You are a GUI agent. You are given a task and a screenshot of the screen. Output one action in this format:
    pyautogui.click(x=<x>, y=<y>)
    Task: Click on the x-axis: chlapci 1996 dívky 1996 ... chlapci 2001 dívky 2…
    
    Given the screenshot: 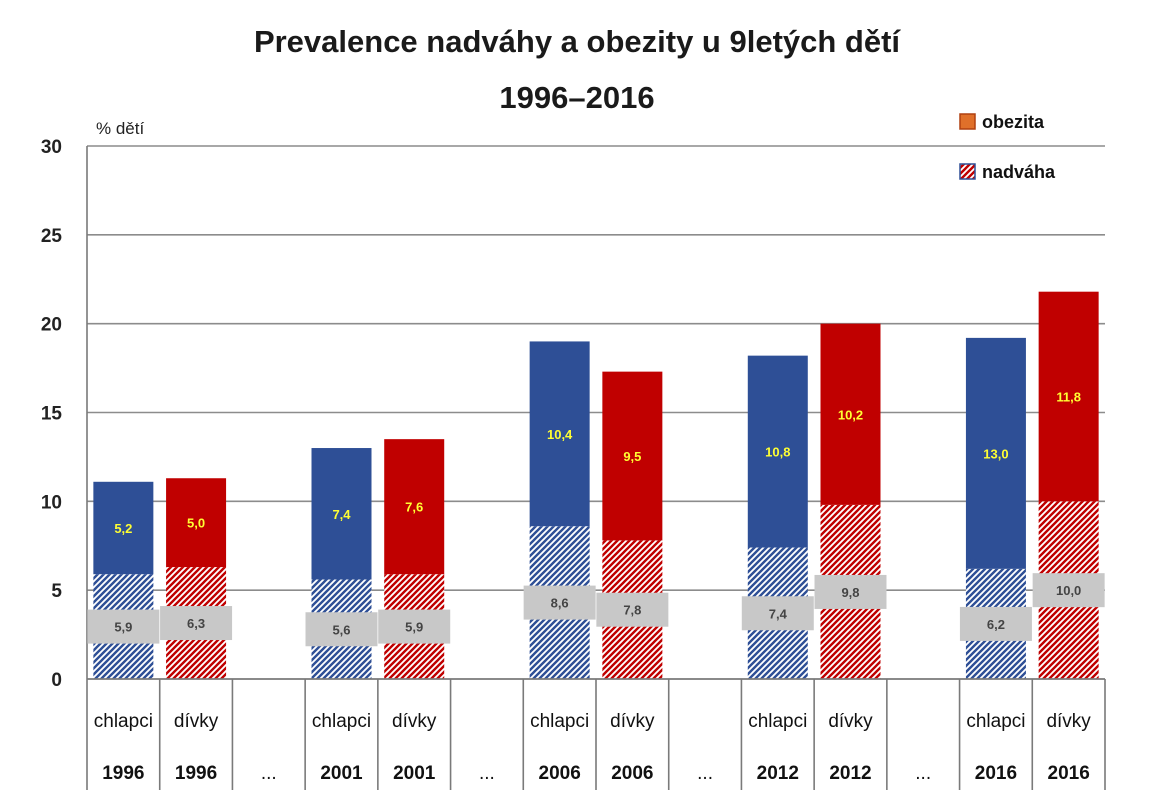 What is the action you would take?
    pyautogui.click(x=596, y=734)
    